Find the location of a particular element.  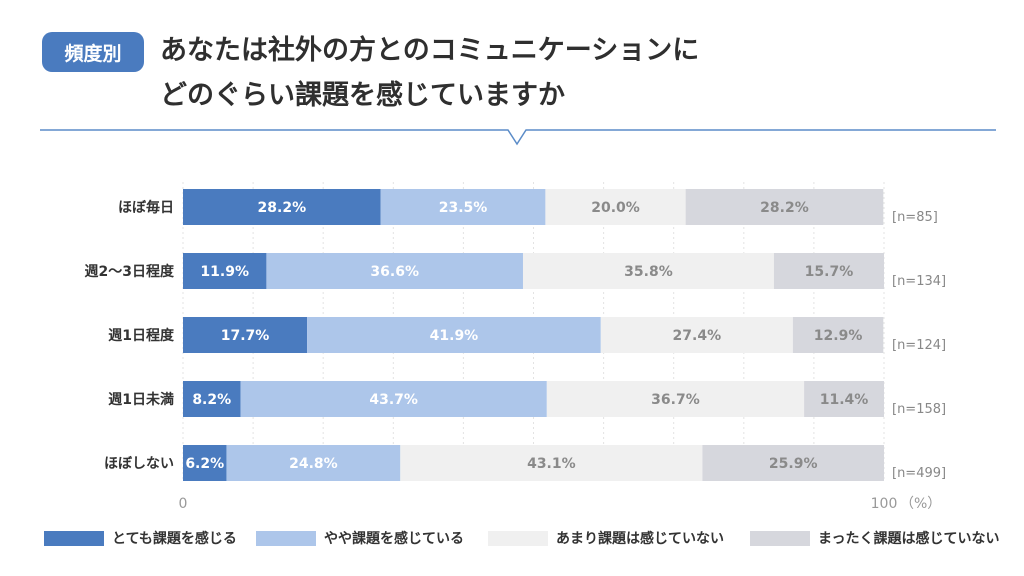

data-label: 20.0% is located at coordinates (615, 208).